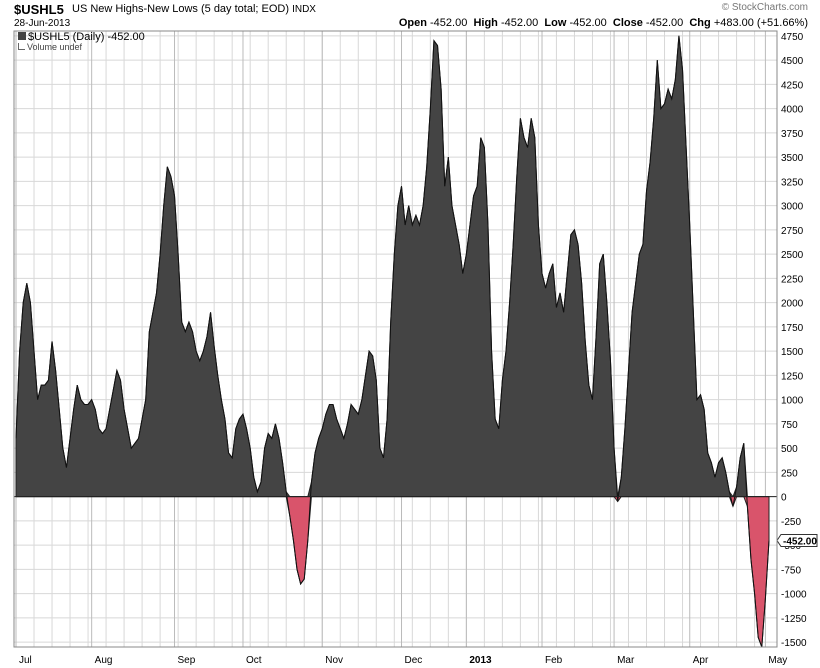  What do you see at coordinates (794, 595) in the screenshot?
I see `y-tick-label: -1000` at bounding box center [794, 595].